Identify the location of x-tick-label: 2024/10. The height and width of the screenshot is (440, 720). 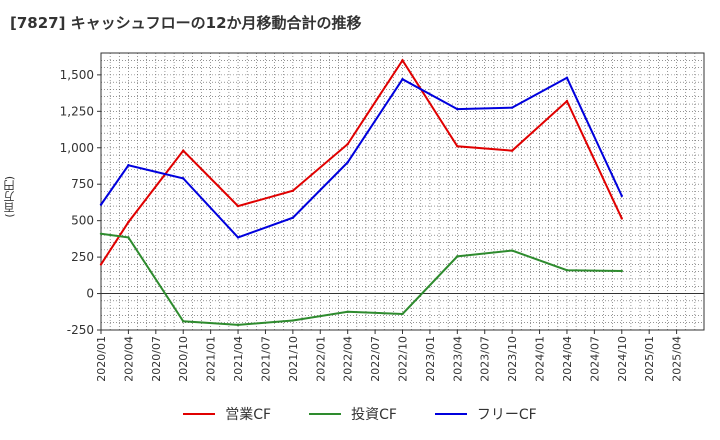
(622, 359).